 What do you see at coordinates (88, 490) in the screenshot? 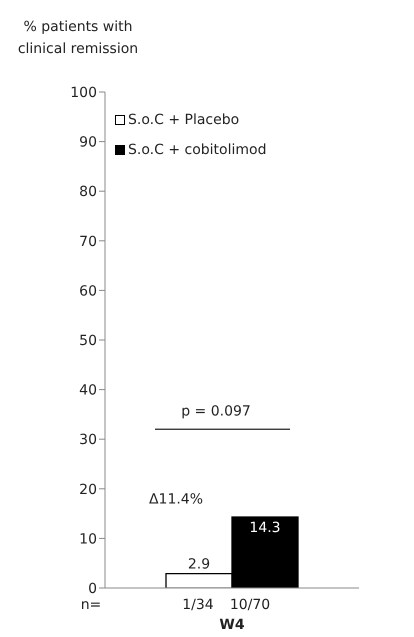
I see `y-tick-label: 20` at bounding box center [88, 490].